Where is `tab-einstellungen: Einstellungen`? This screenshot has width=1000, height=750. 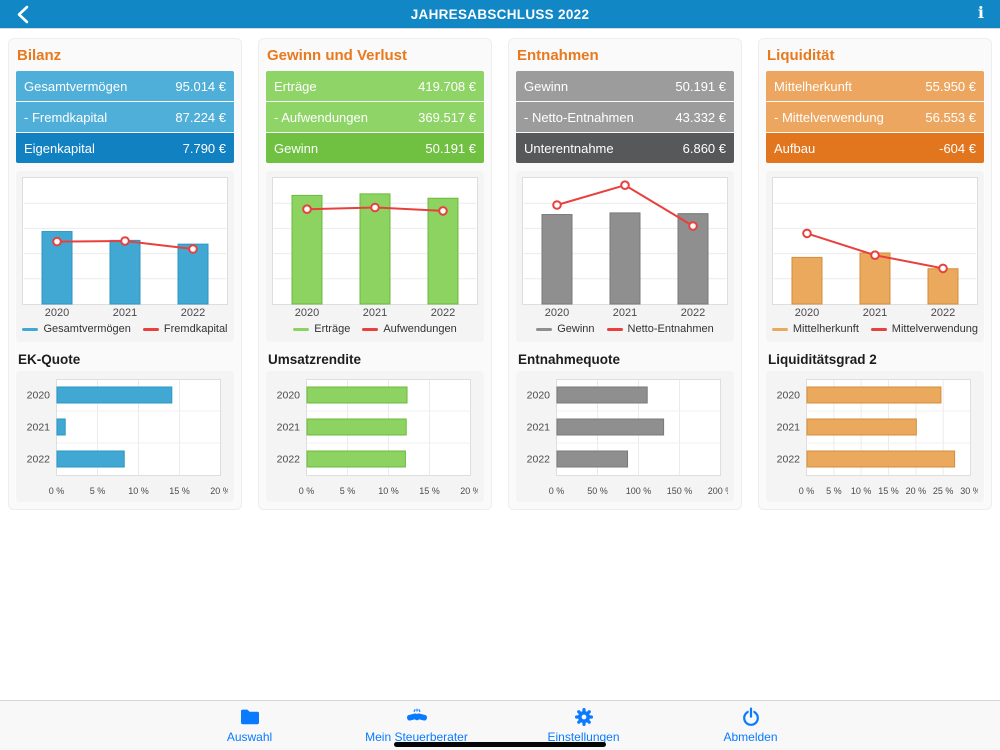
tab-einstellungen: Einstellungen is located at coordinates (583, 725).